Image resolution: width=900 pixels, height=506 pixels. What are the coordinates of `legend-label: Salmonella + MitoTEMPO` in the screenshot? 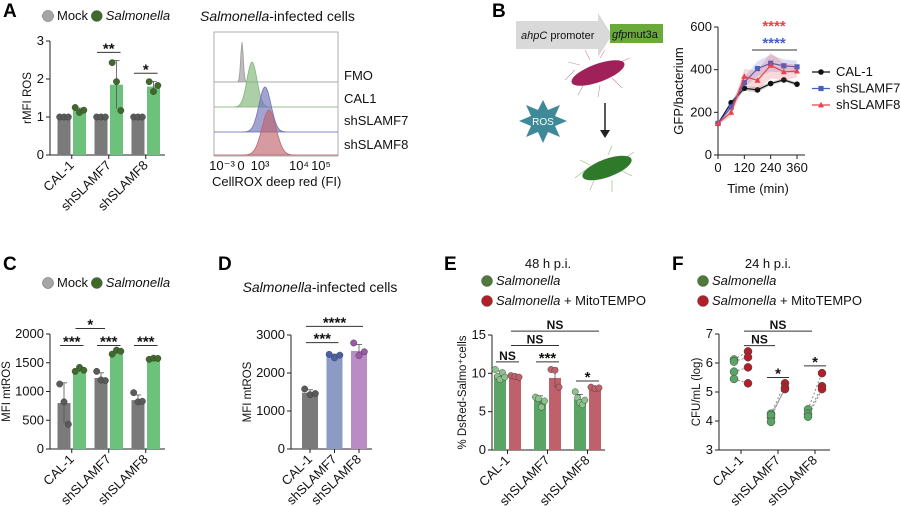 It's located at (787, 300).